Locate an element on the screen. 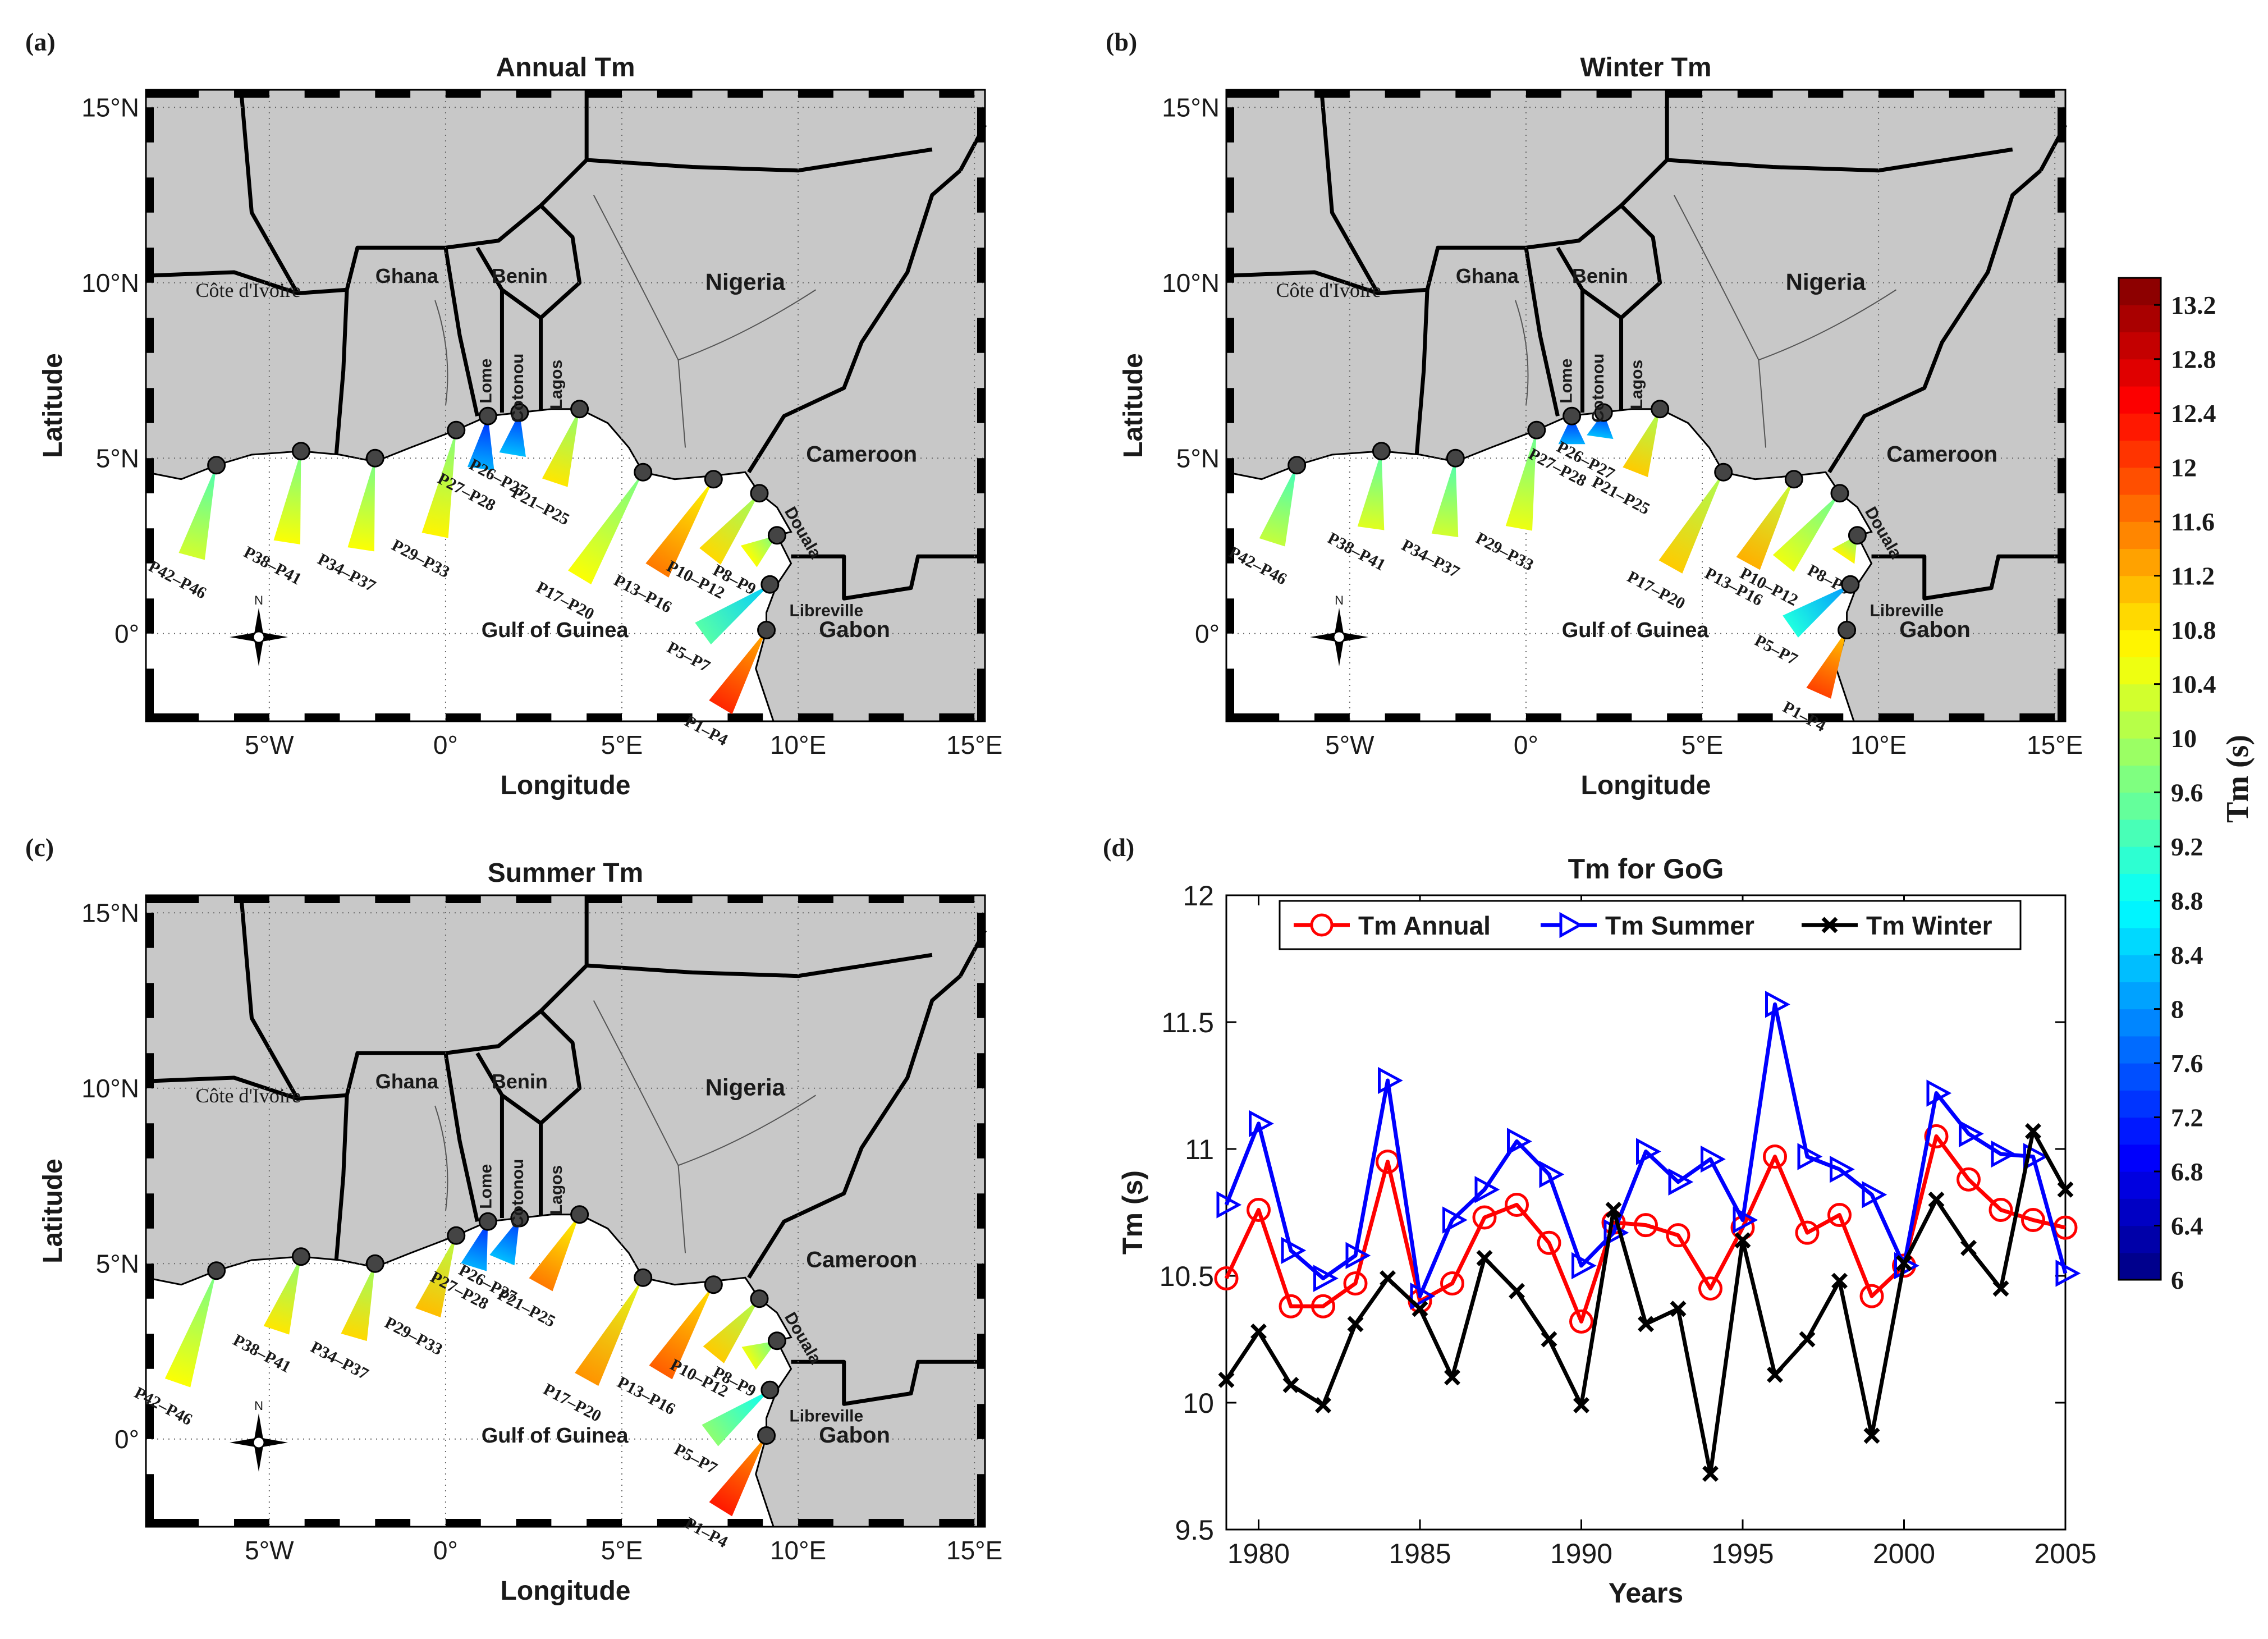 This screenshot has height=1639, width=2268. y-tick-label: 0° is located at coordinates (1208, 633).